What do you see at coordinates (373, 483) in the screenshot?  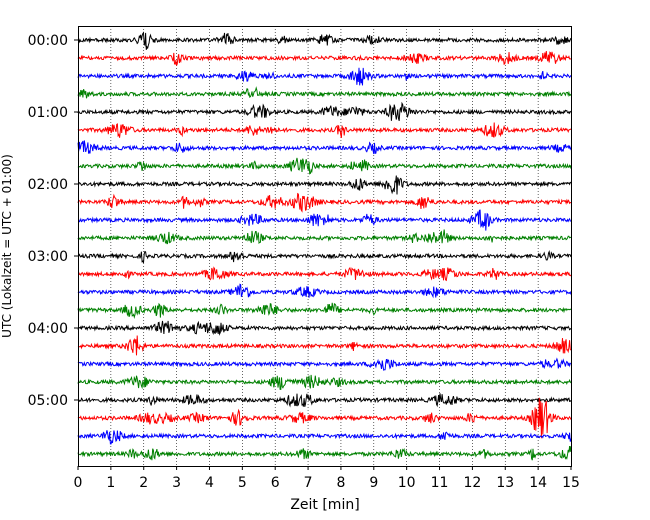 I see `x-tick-label: 9` at bounding box center [373, 483].